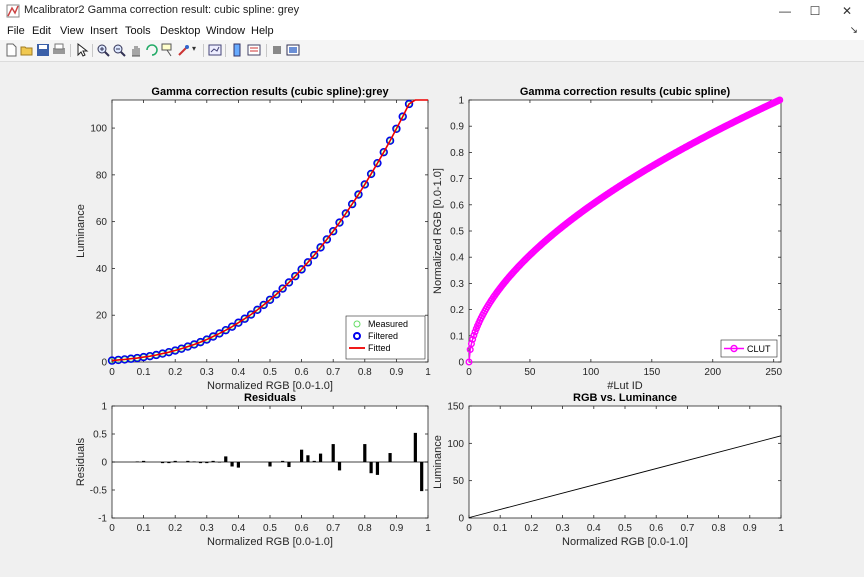 This screenshot has width=864, height=577. I want to click on y-tick-label: 60, so click(102, 222).